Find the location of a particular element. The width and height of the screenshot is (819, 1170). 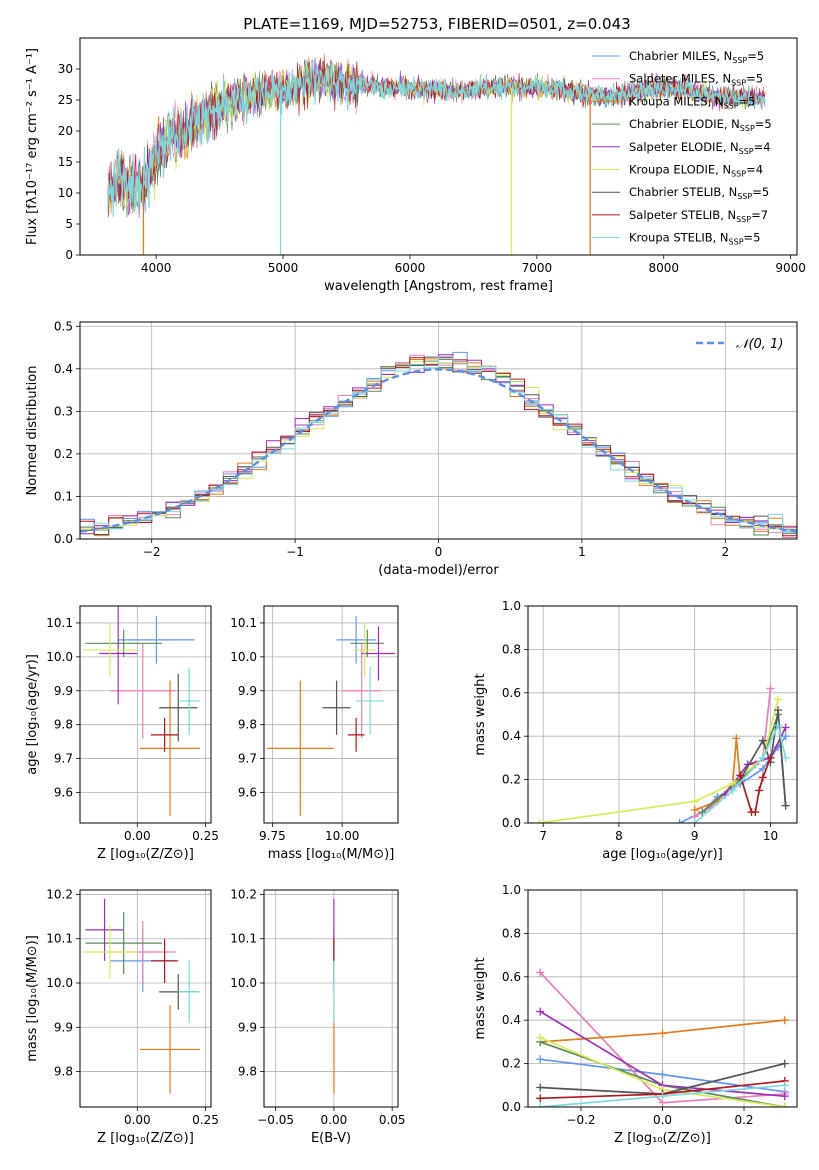

x-tick-label: 0.00 is located at coordinates (137, 836).